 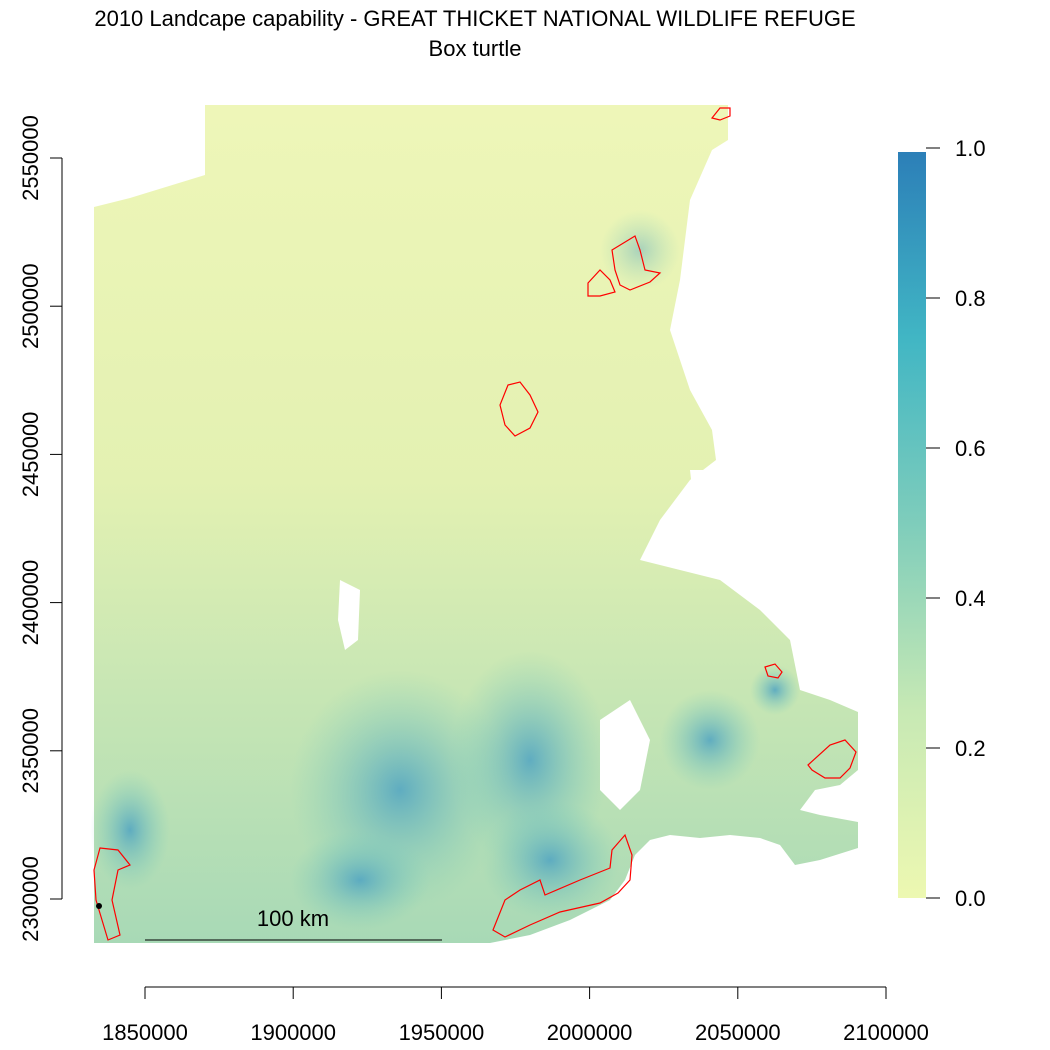 What do you see at coordinates (590, 1032) in the screenshot?
I see `x-tick-label: 2000000` at bounding box center [590, 1032].